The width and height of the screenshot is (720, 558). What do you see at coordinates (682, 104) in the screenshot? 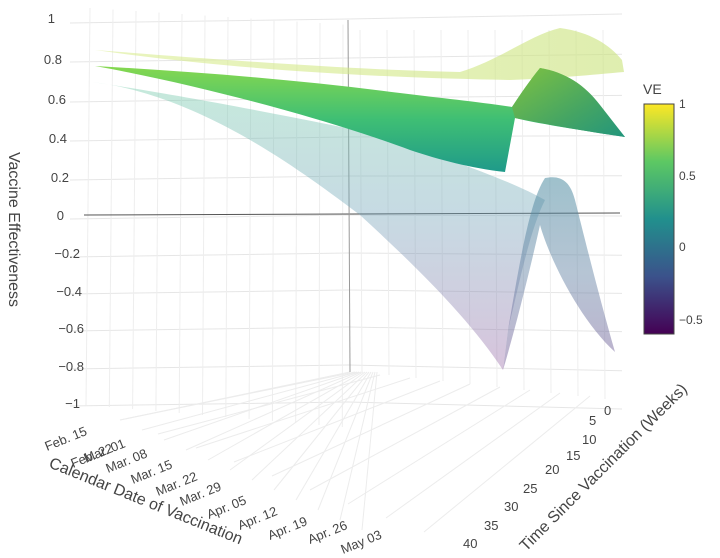
I see `colorbar-tick: 1` at bounding box center [682, 104].